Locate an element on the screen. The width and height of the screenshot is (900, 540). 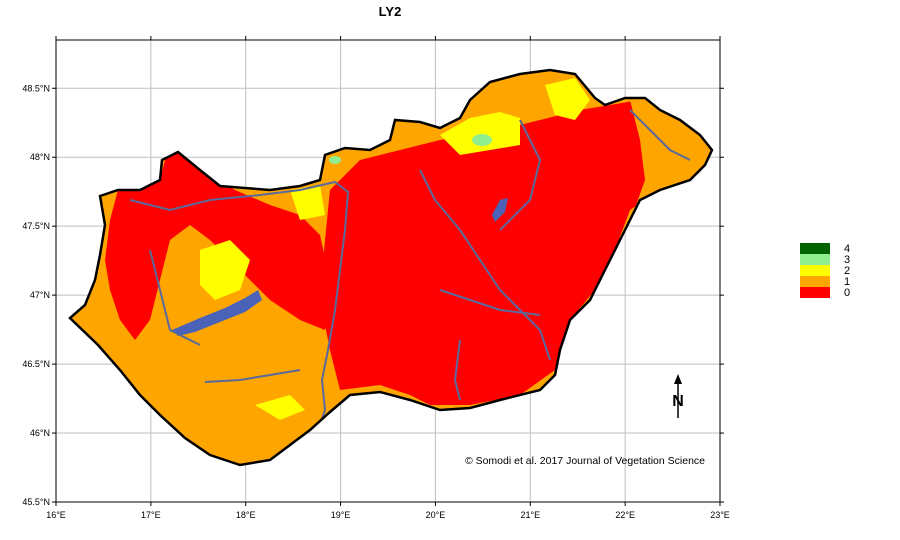
legend-label: 3 is located at coordinates (847, 260).